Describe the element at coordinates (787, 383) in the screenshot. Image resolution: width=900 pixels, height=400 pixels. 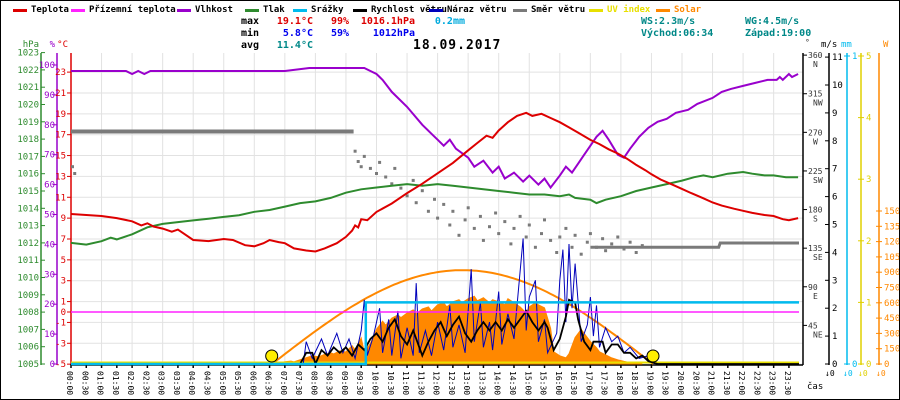
I see `svg-text: 23:30` at that location.